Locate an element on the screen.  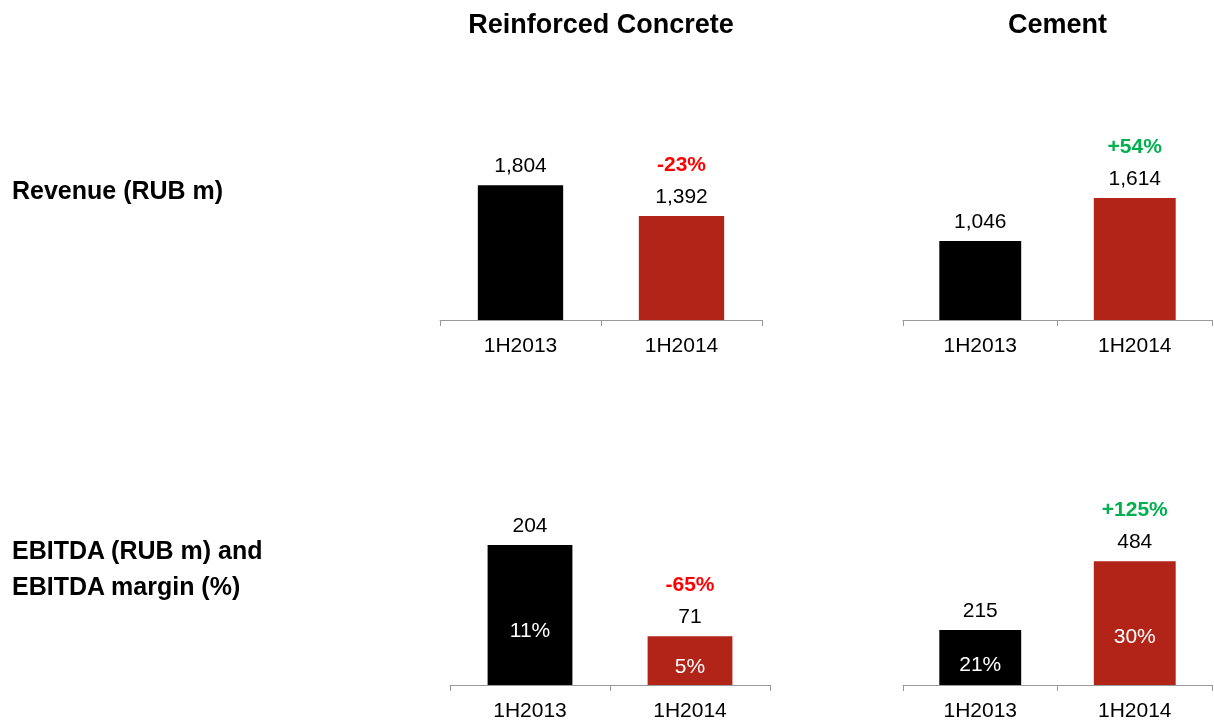
annotation: -65% is located at coordinates (690, 584).